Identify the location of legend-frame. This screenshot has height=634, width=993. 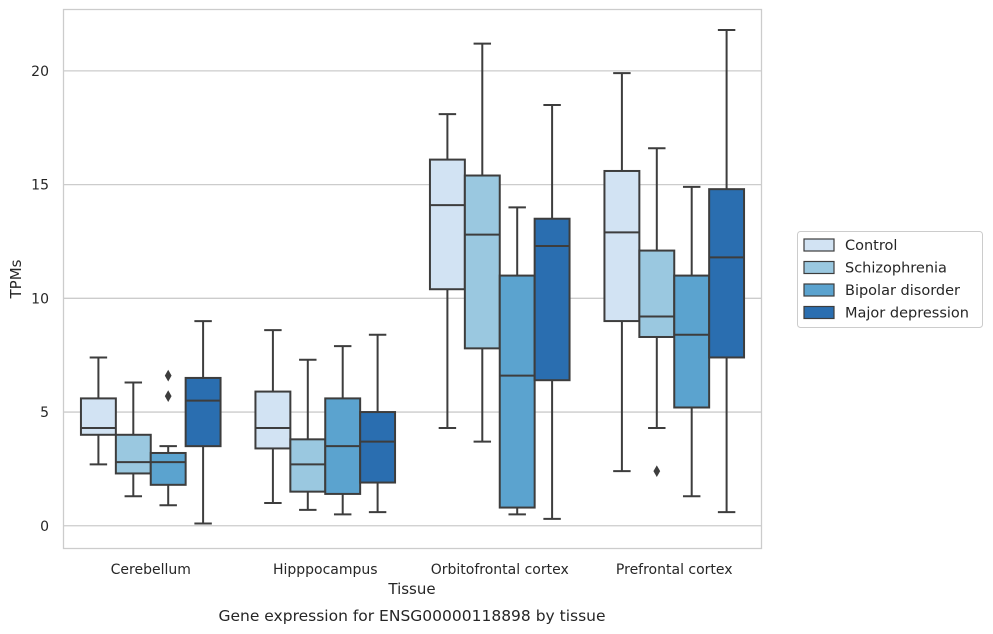
(890, 279).